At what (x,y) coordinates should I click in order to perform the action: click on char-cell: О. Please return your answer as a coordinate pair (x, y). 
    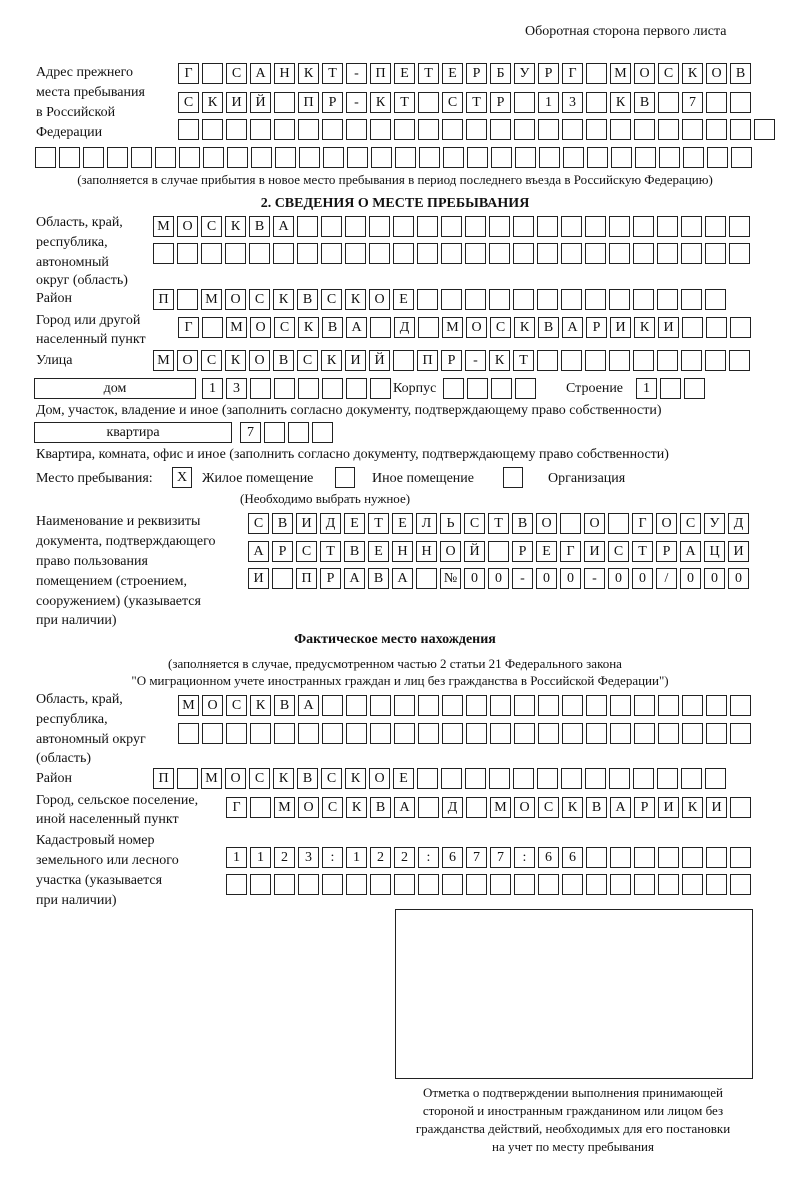
    Looking at the image, I should click on (644, 73).